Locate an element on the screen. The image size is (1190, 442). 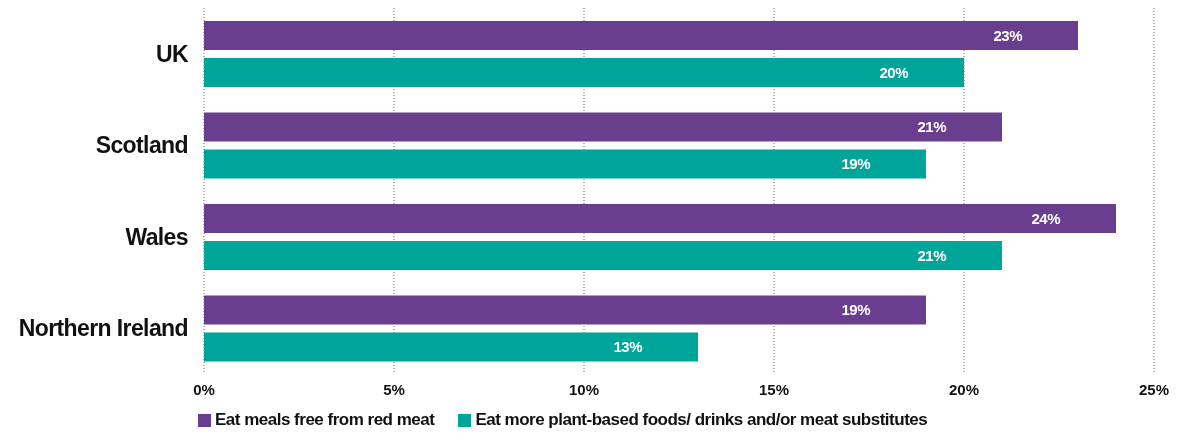
x-tick-label: 15% is located at coordinates (774, 389).